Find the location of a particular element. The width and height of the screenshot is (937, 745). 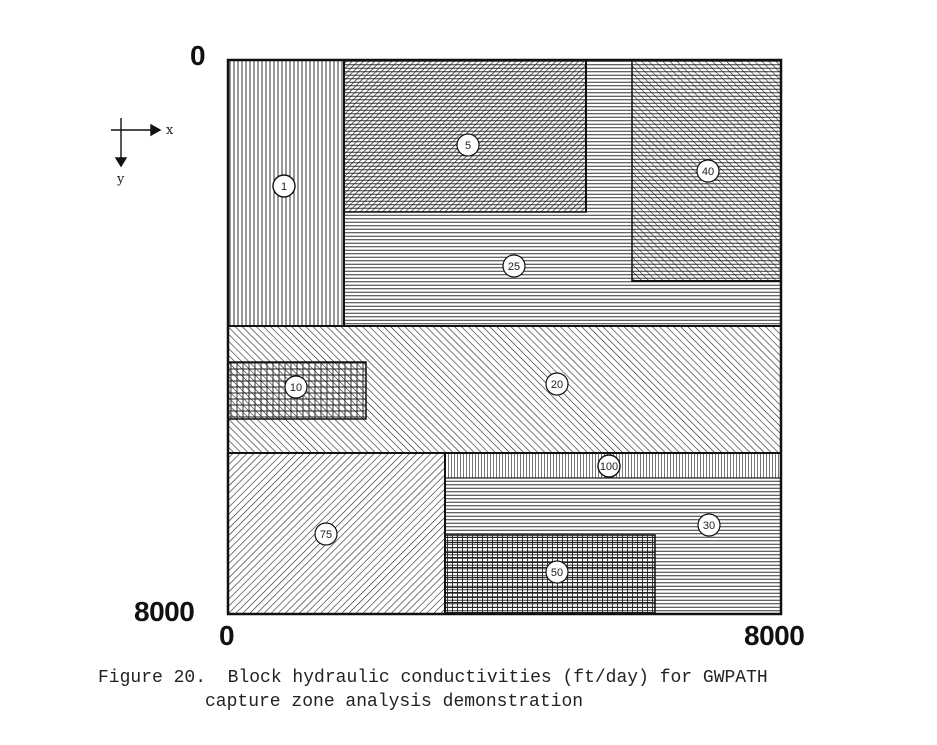

zone-label-75: 75 is located at coordinates (326, 534).